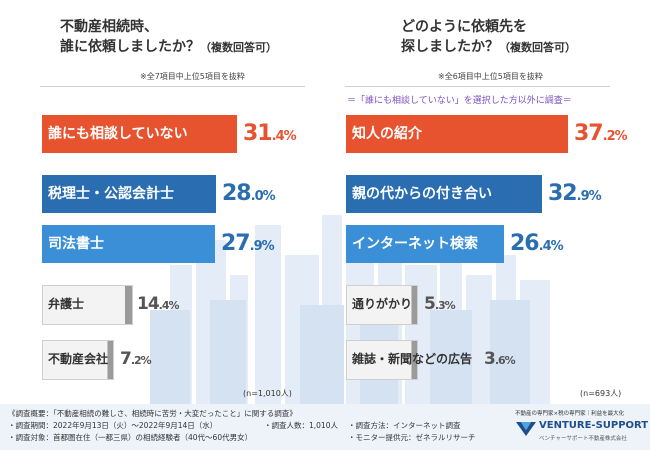  I want to click on left-title-line2: 誰に依頼しましたか？, so click(130, 47).